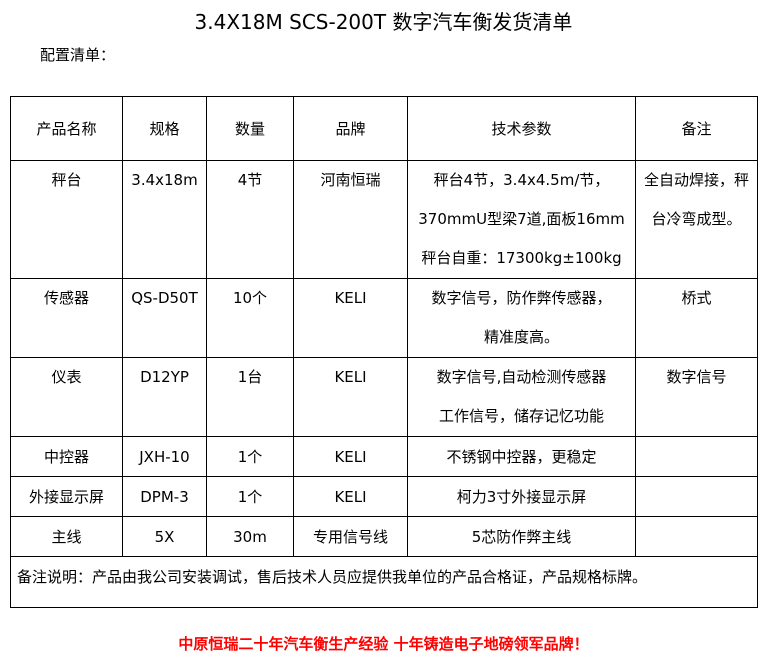  What do you see at coordinates (696, 397) in the screenshot?
I see `remark-cell: 数字信号` at bounding box center [696, 397].